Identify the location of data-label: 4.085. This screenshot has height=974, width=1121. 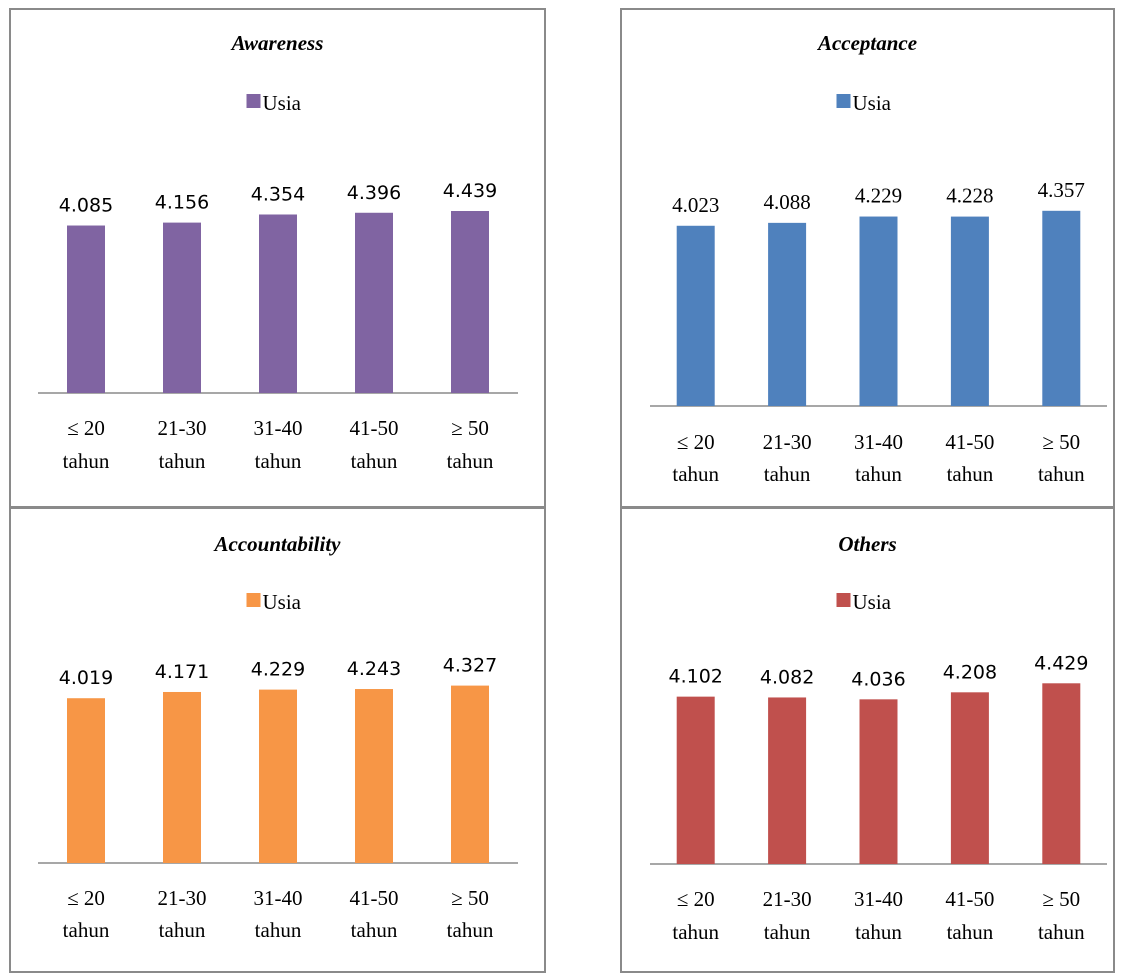
(86, 206).